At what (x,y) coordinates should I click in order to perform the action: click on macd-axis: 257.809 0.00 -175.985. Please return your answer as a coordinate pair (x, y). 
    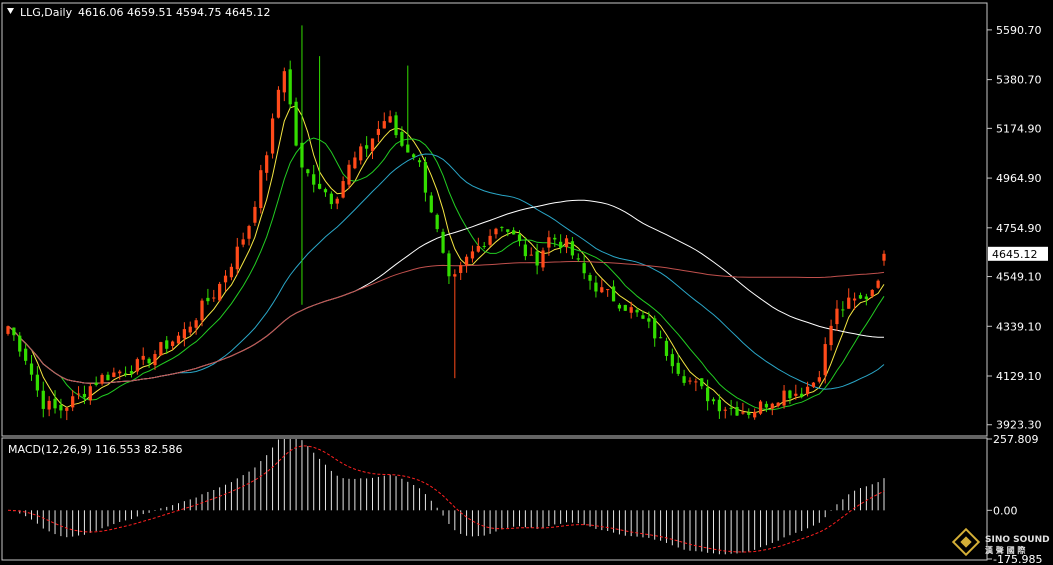
    Looking at the image, I should click on (1014, 499).